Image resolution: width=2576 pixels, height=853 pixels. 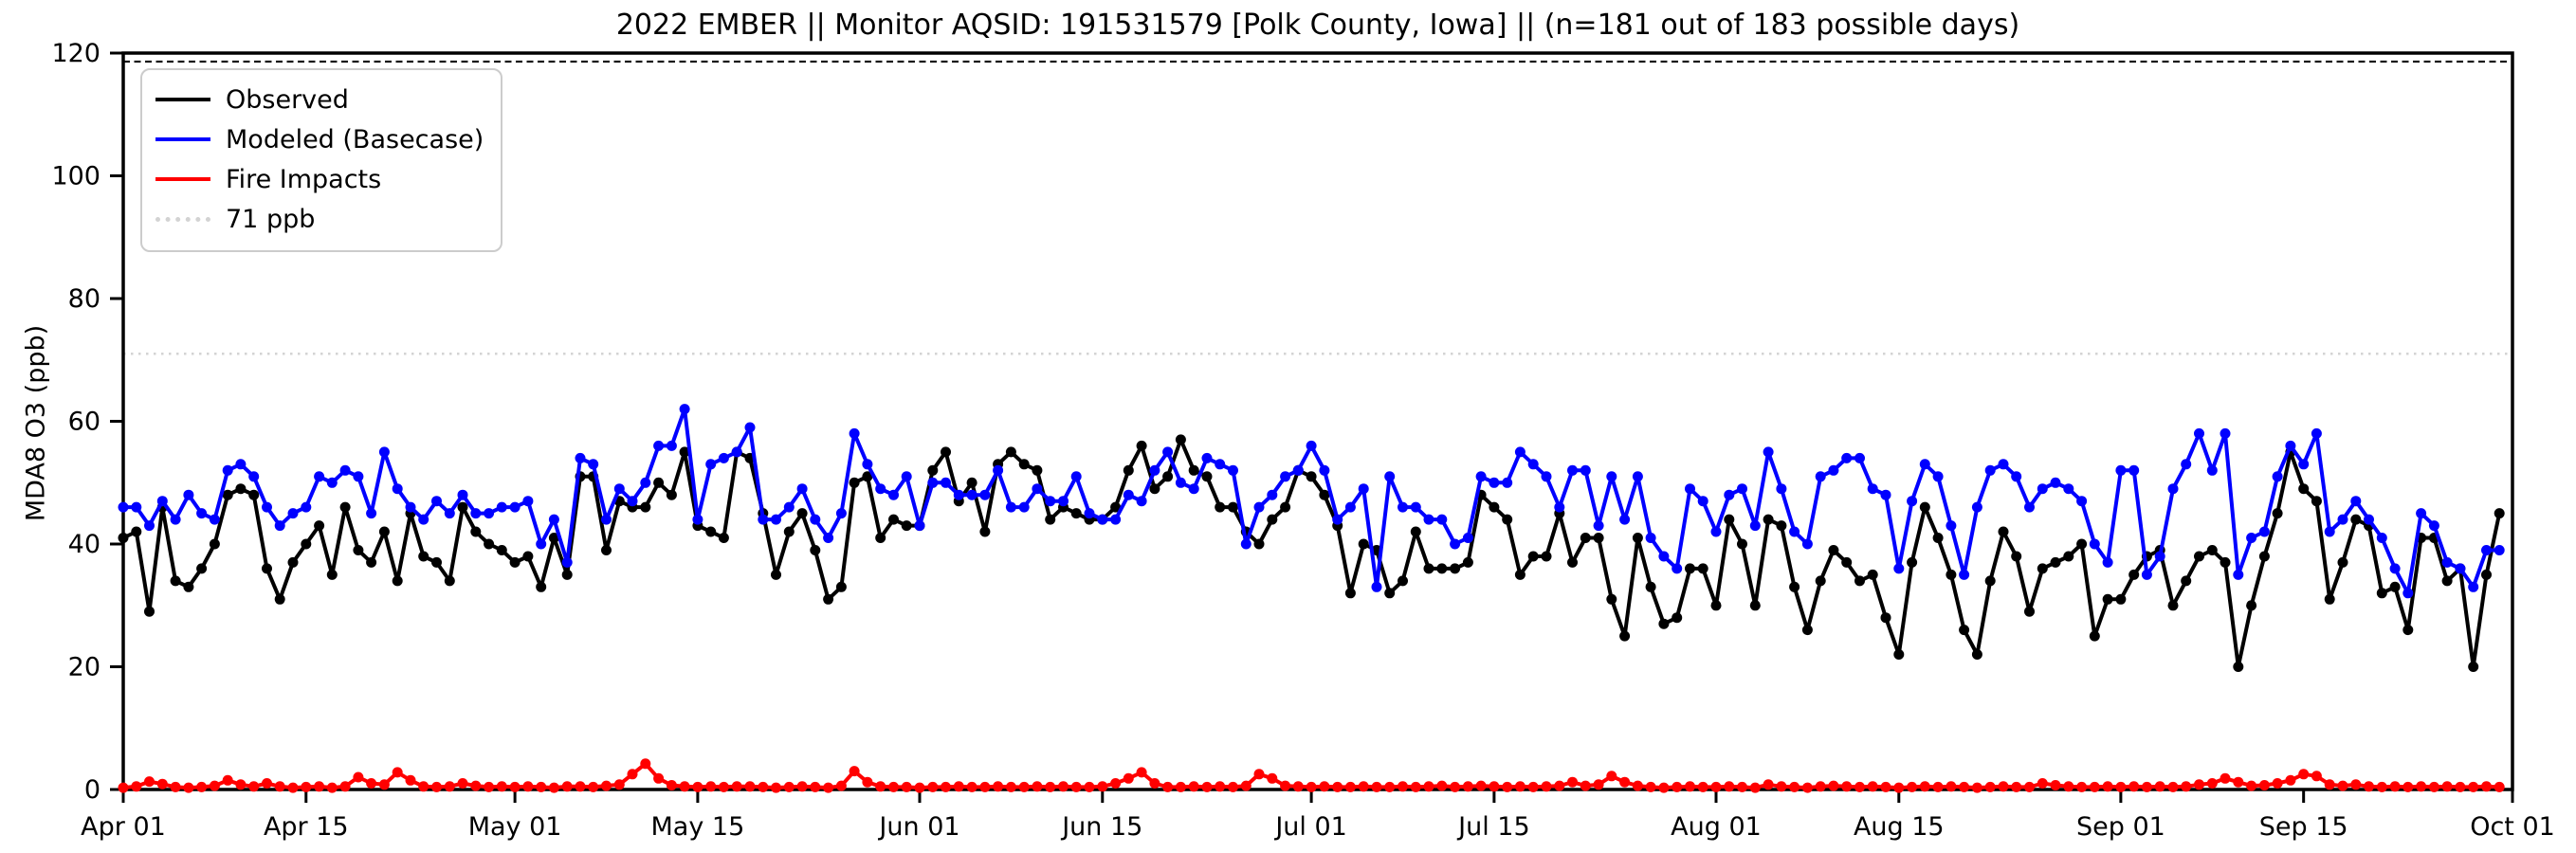 I want to click on observed-line-sample, so click(x=182, y=99).